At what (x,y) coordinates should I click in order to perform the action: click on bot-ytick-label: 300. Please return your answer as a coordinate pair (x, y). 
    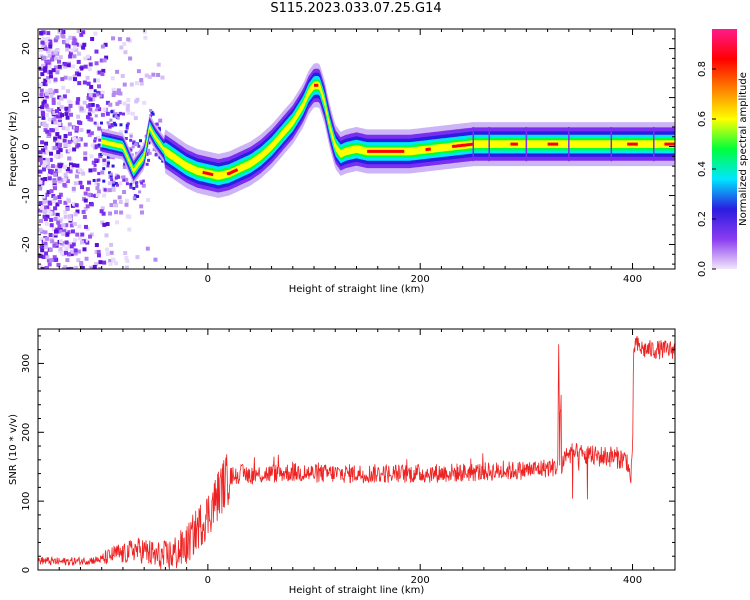
    Looking at the image, I should click on (26, 363).